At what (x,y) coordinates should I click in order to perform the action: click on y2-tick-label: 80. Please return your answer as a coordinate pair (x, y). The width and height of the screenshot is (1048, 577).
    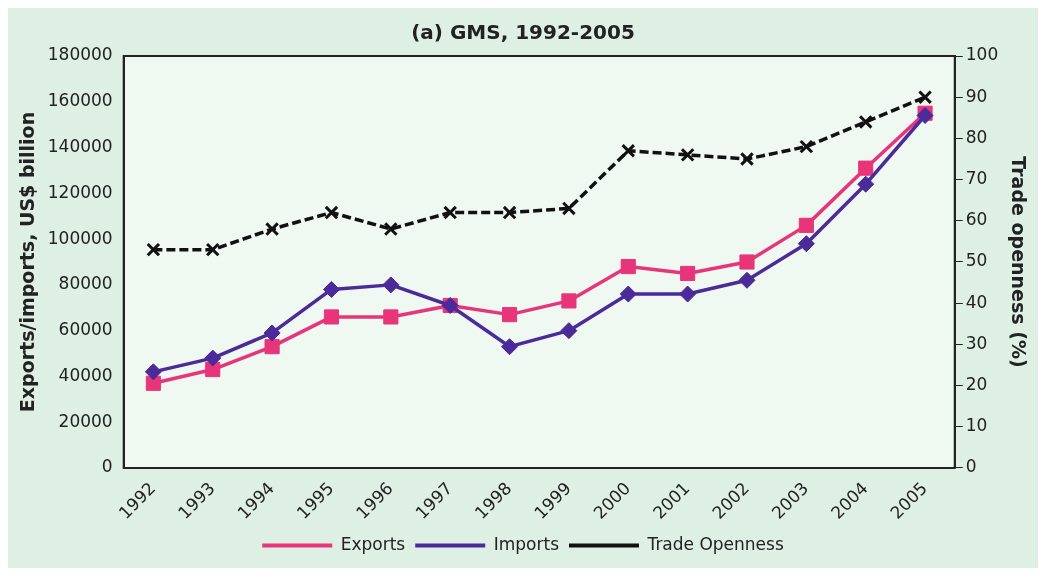
    Looking at the image, I should click on (976, 136).